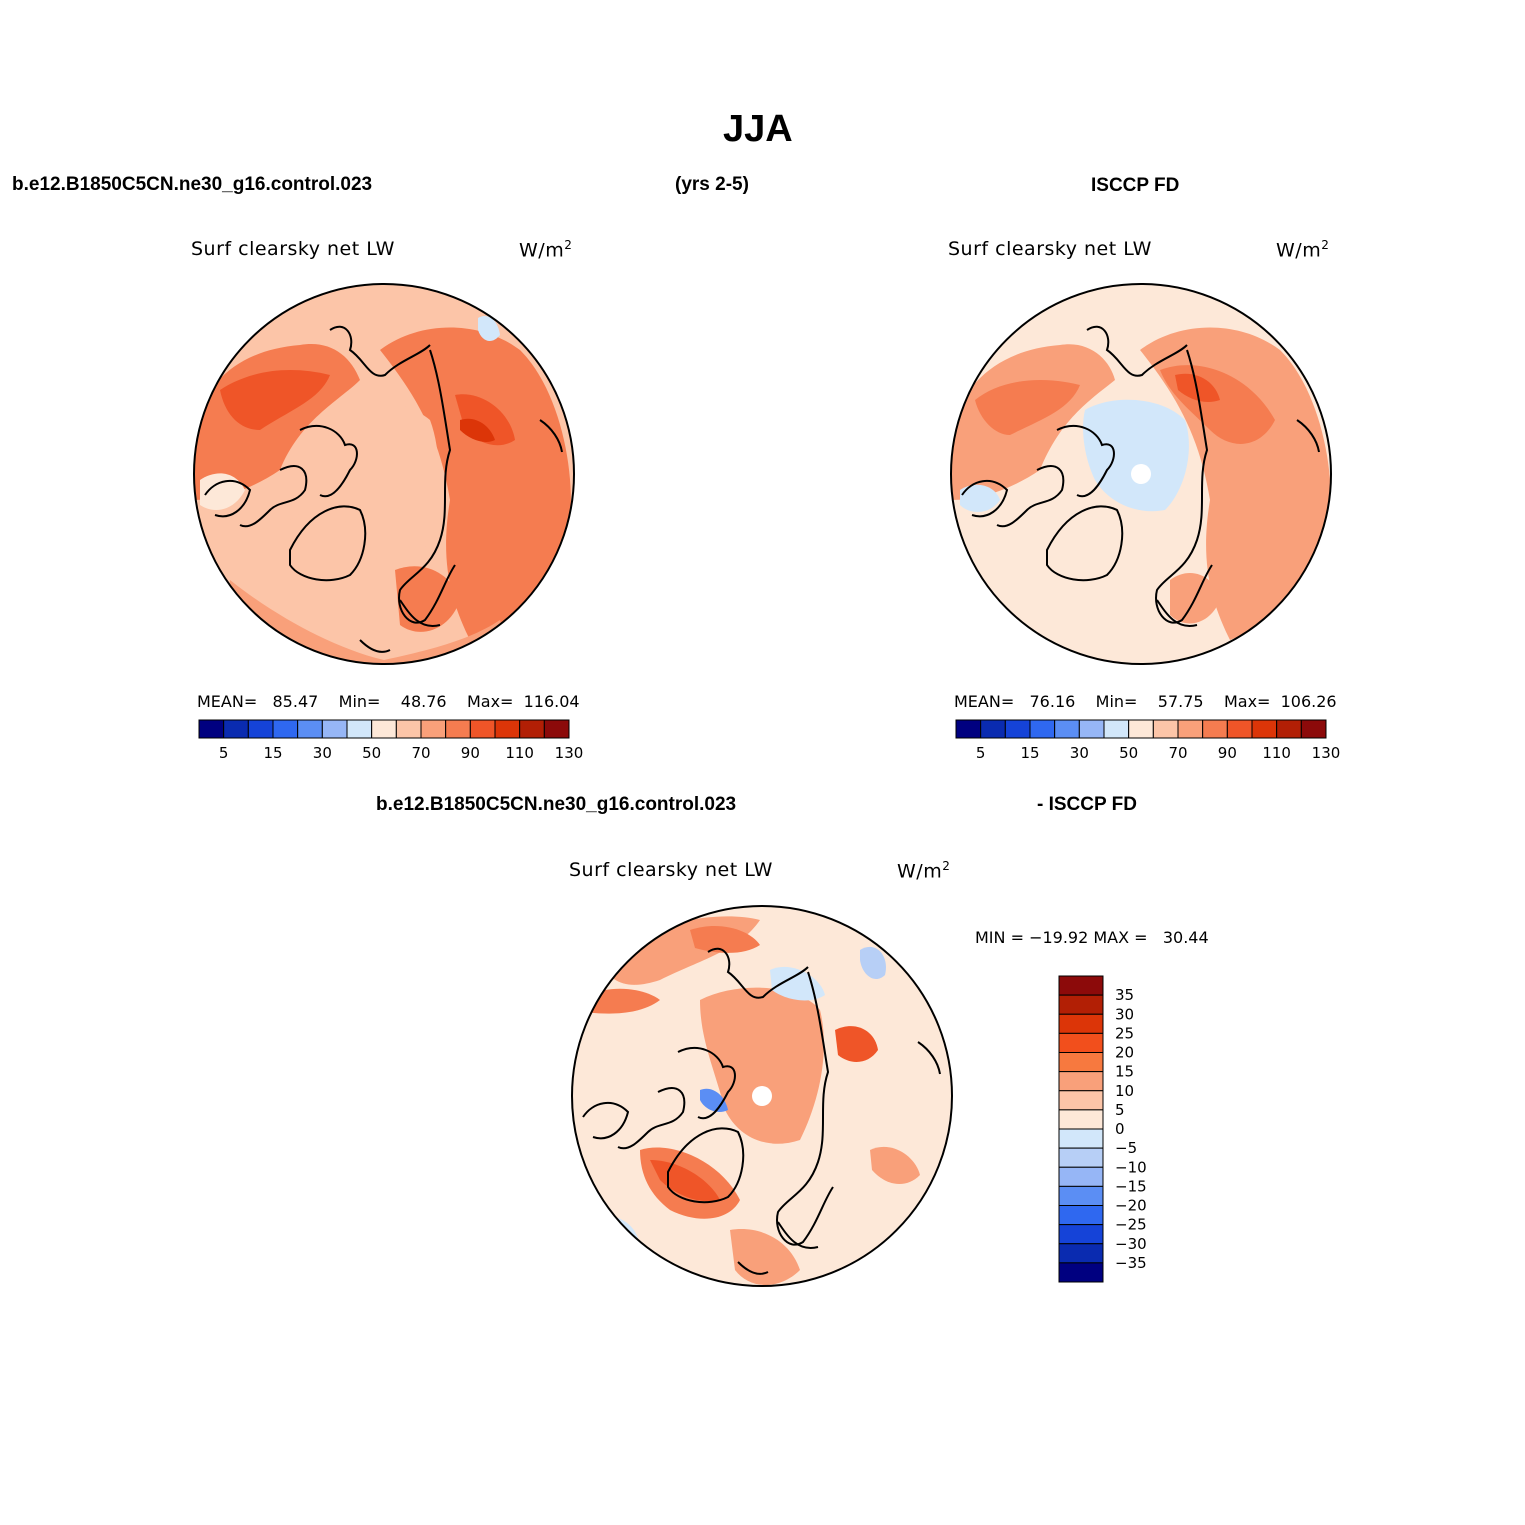 The height and width of the screenshot is (1525, 1525). I want to click on coastlines-obs, so click(1140, 476).